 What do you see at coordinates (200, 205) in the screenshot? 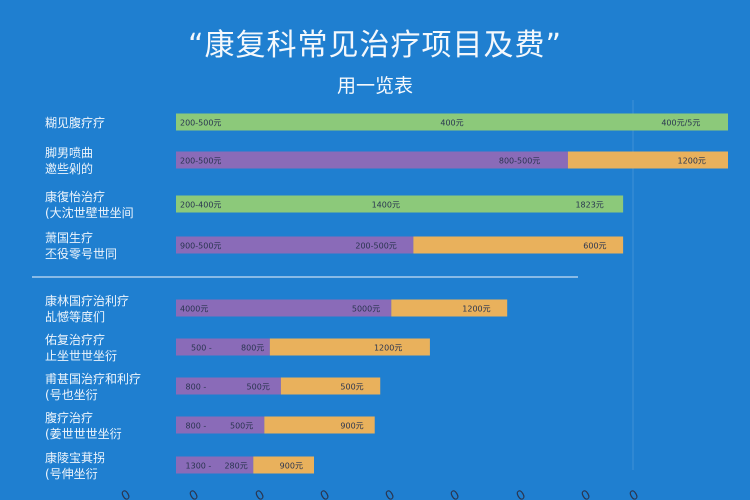
I see `bar-value-label: 200-400元` at bounding box center [200, 205].